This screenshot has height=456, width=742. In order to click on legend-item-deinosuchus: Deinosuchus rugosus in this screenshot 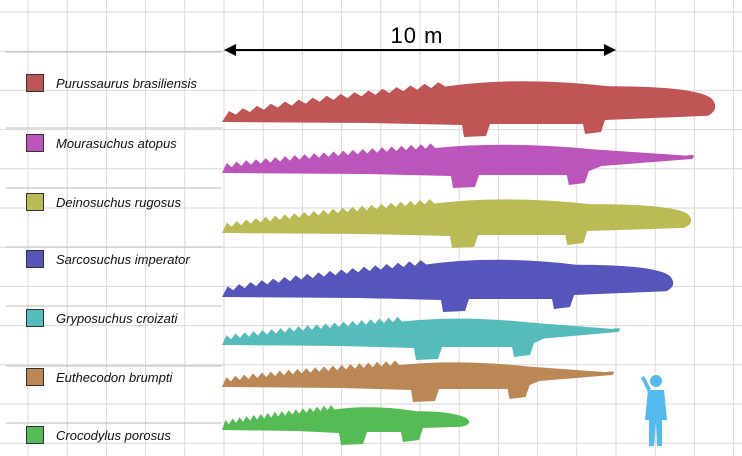, I will do `click(103, 202)`.